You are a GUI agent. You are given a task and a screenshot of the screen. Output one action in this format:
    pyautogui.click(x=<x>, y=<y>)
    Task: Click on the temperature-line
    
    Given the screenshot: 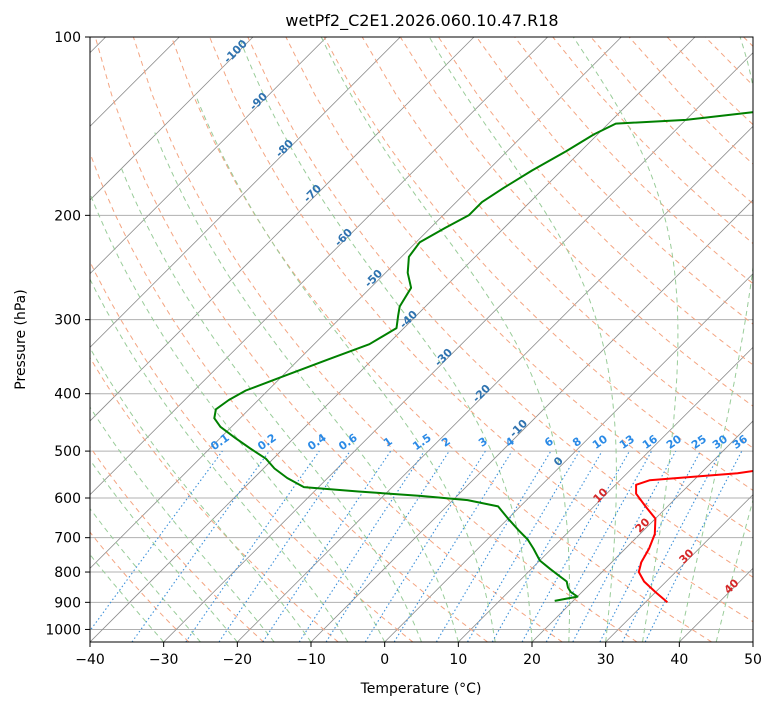 What is the action you would take?
    pyautogui.click(x=694, y=536)
    